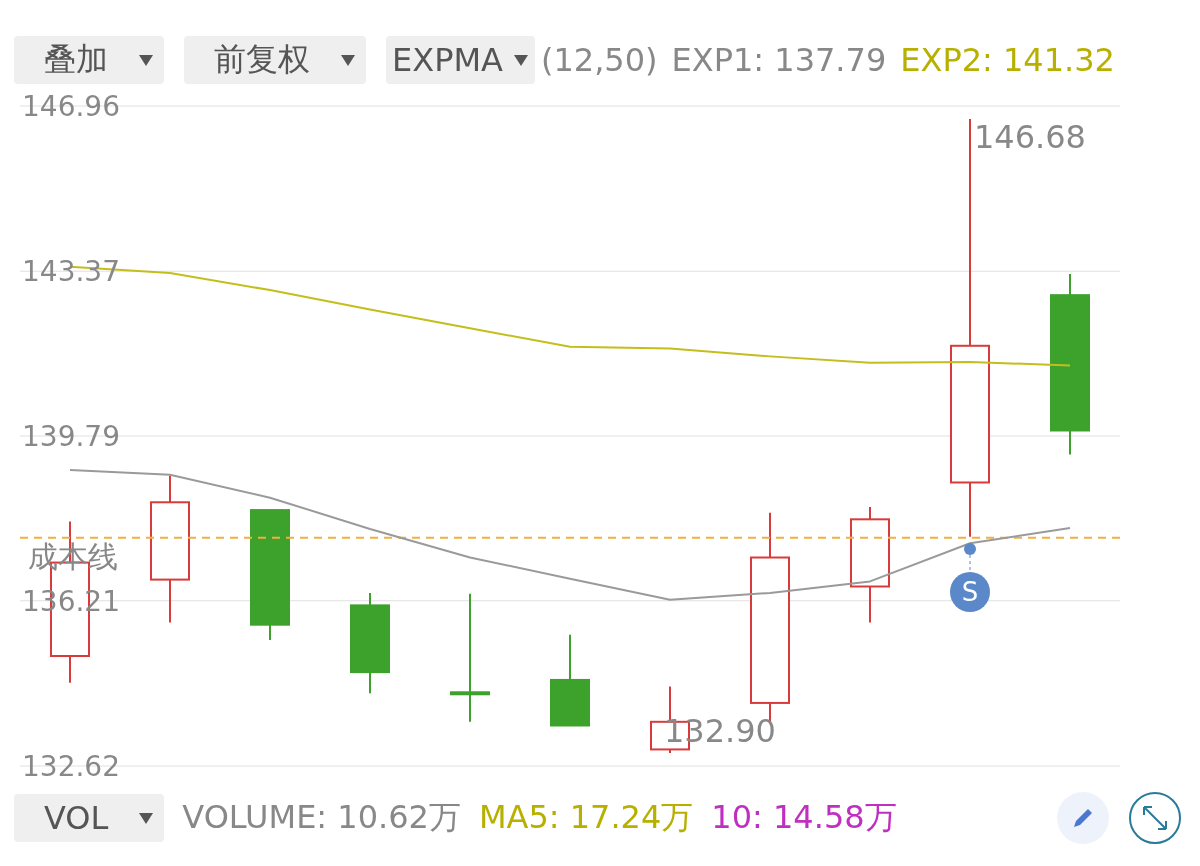 This screenshot has width=1200, height=866. What do you see at coordinates (941, 60) in the screenshot?
I see `text: EXP2` at bounding box center [941, 60].